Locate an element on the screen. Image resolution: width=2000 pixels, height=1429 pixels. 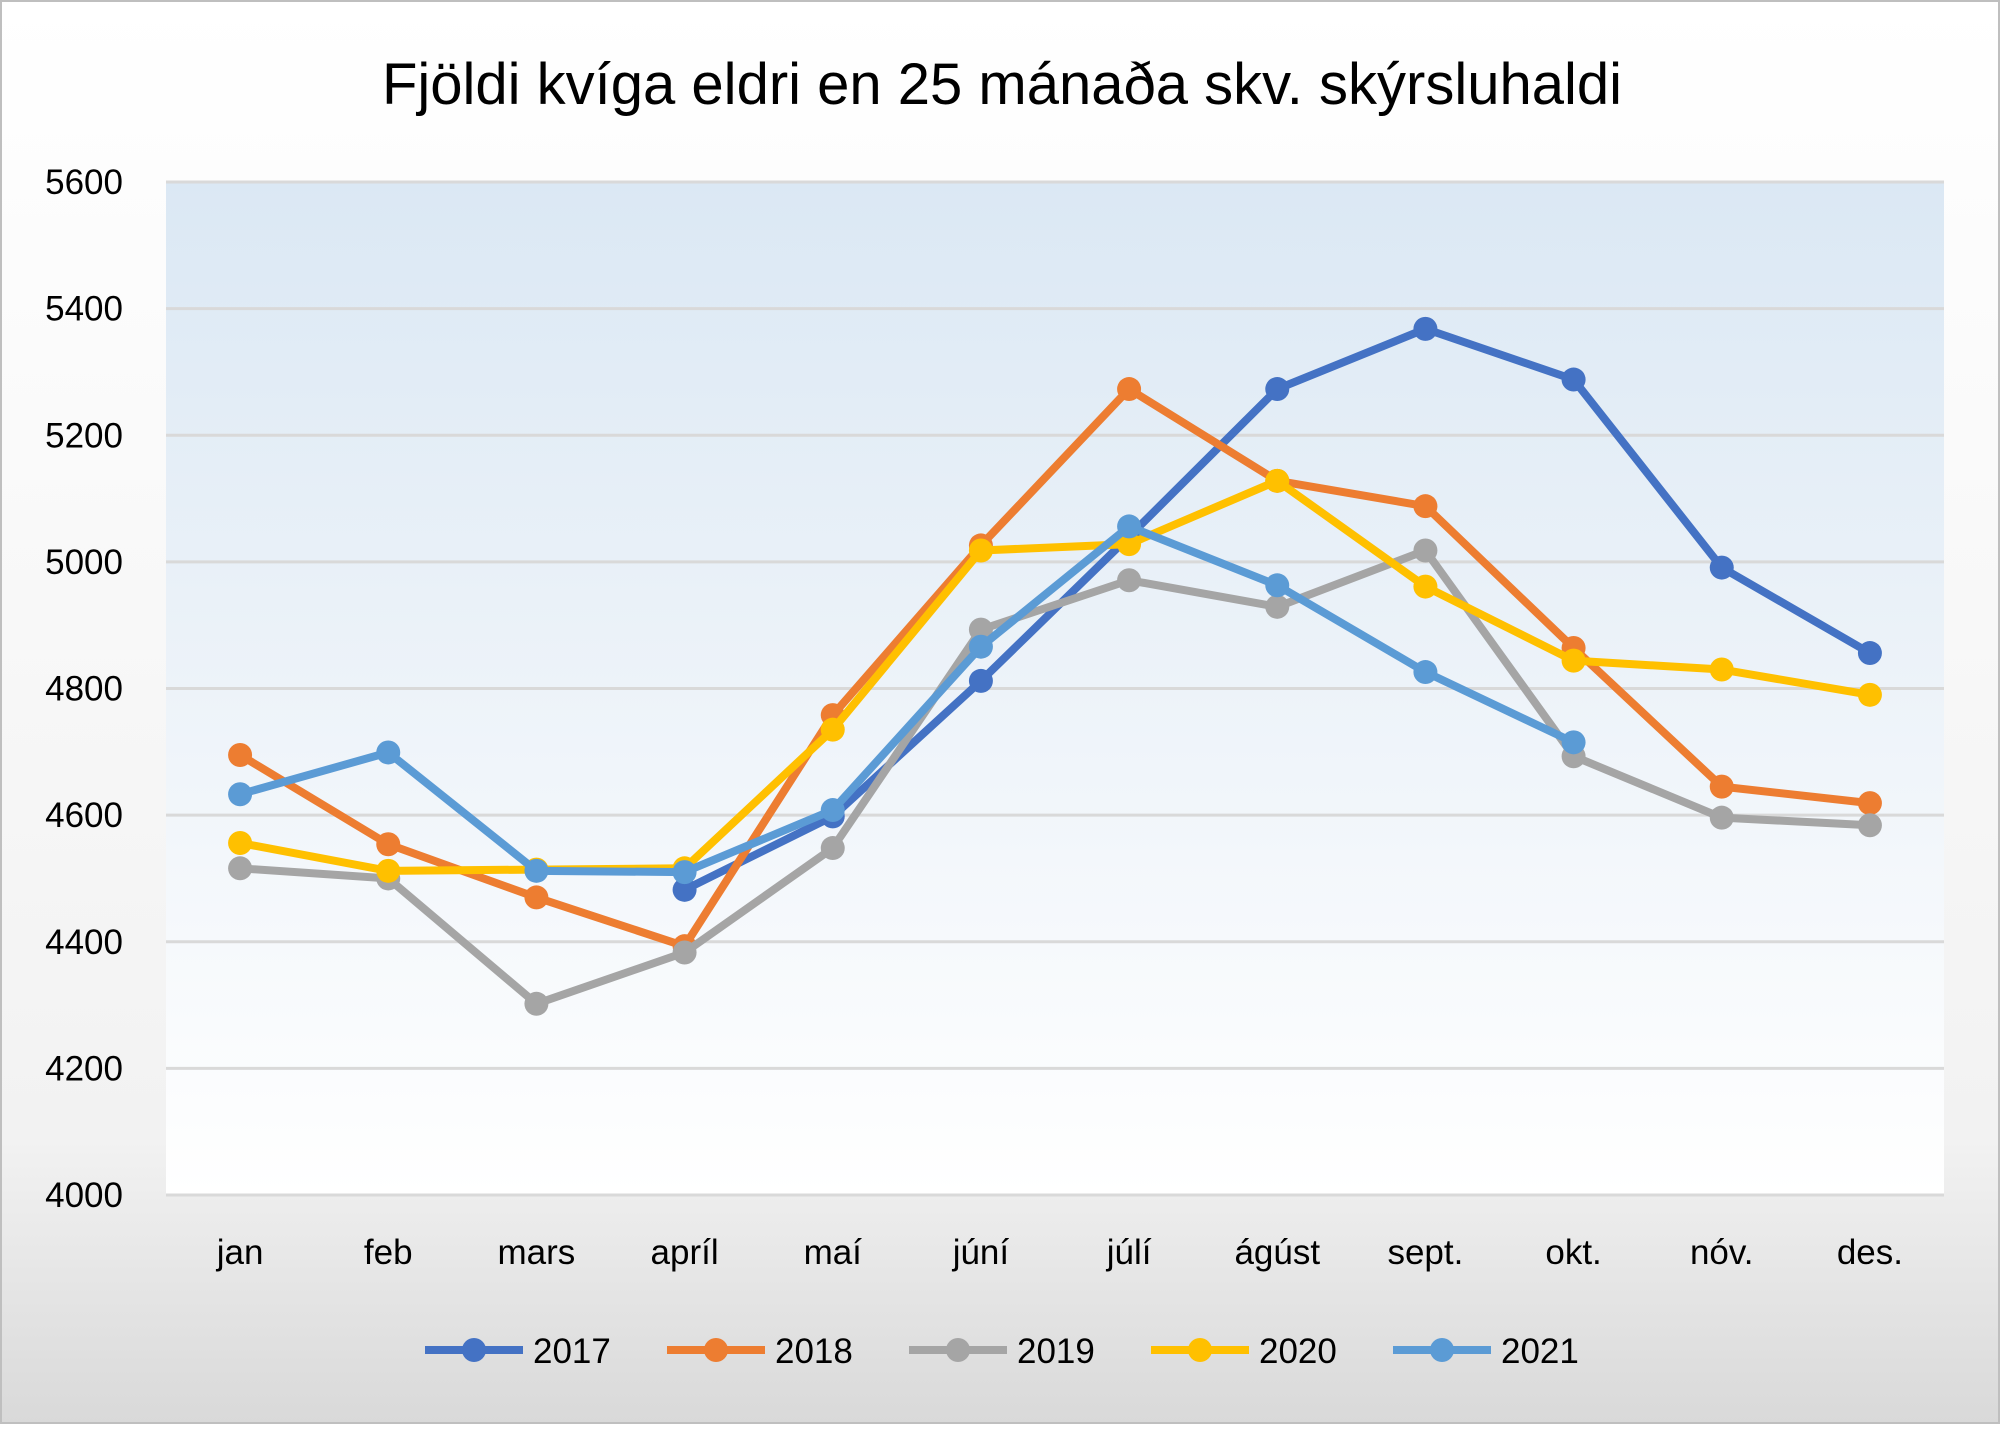
y-tick-label: 4200 is located at coordinates (84, 1068).